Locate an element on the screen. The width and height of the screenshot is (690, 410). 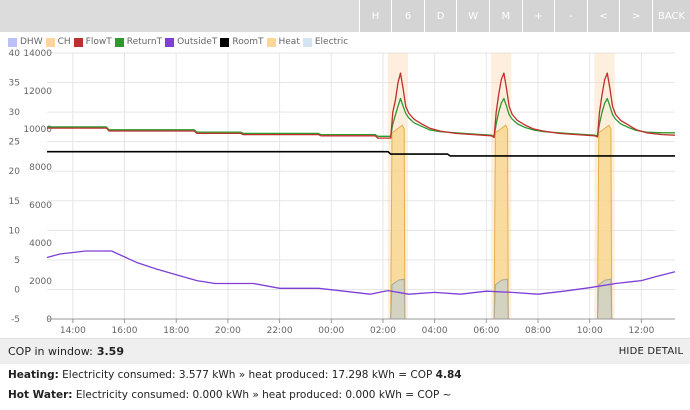
left-axis-tick-label: 35 is located at coordinates (14, 84).